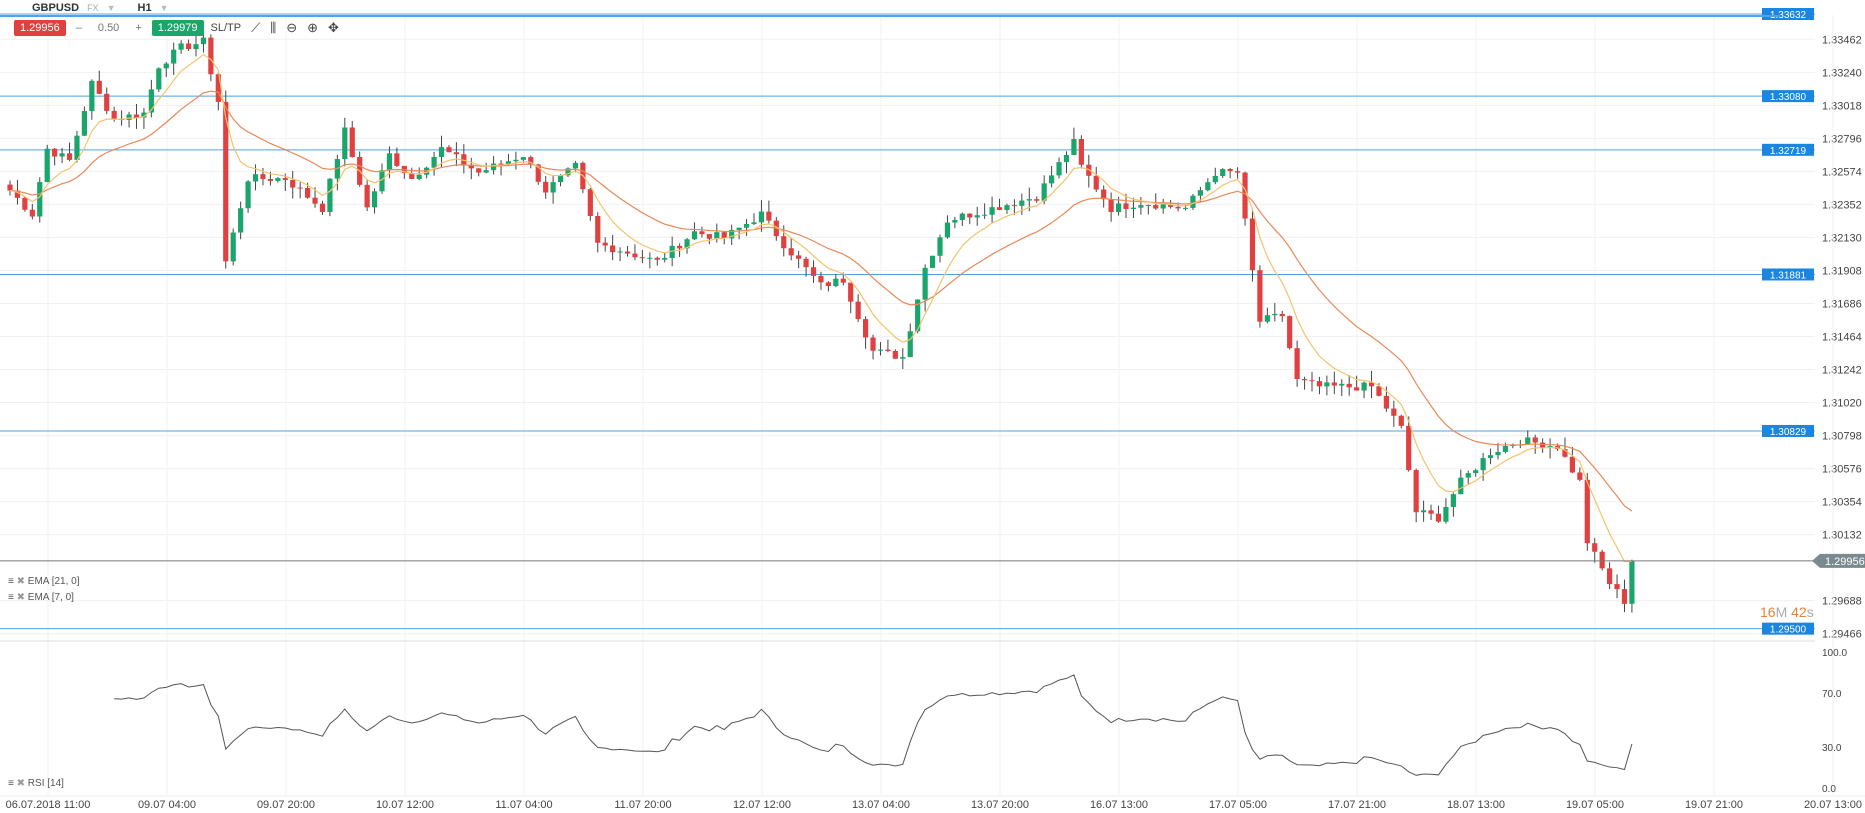 The height and width of the screenshot is (813, 1865). What do you see at coordinates (1788, 432) in the screenshot?
I see `price-level-label: 1.30829` at bounding box center [1788, 432].